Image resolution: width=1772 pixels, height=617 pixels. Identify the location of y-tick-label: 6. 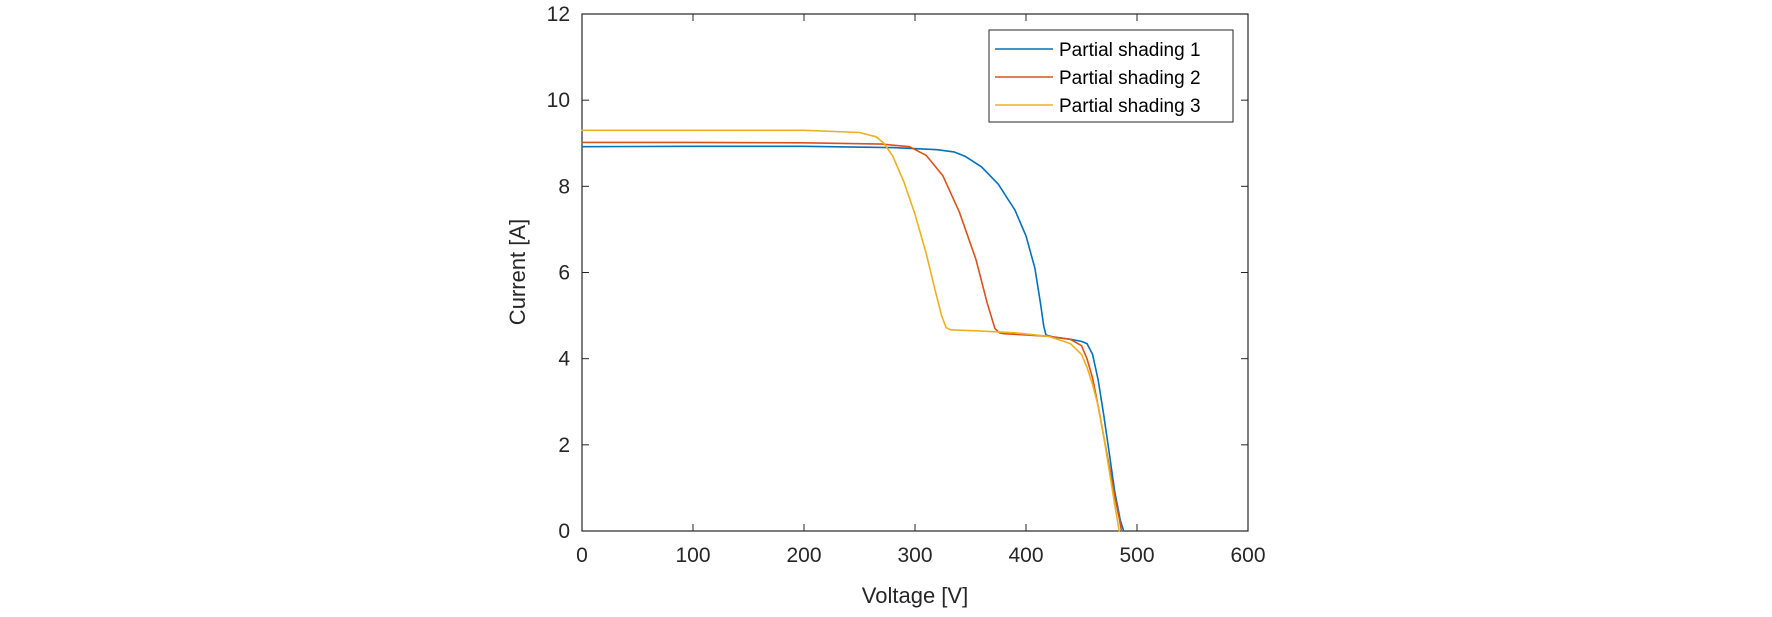
(564, 273).